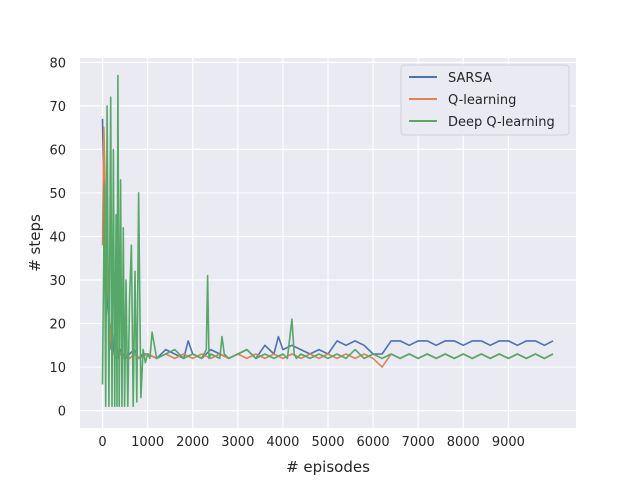 This screenshot has height=484, width=640. What do you see at coordinates (57, 281) in the screenshot?
I see `y-tick-label: 30` at bounding box center [57, 281].